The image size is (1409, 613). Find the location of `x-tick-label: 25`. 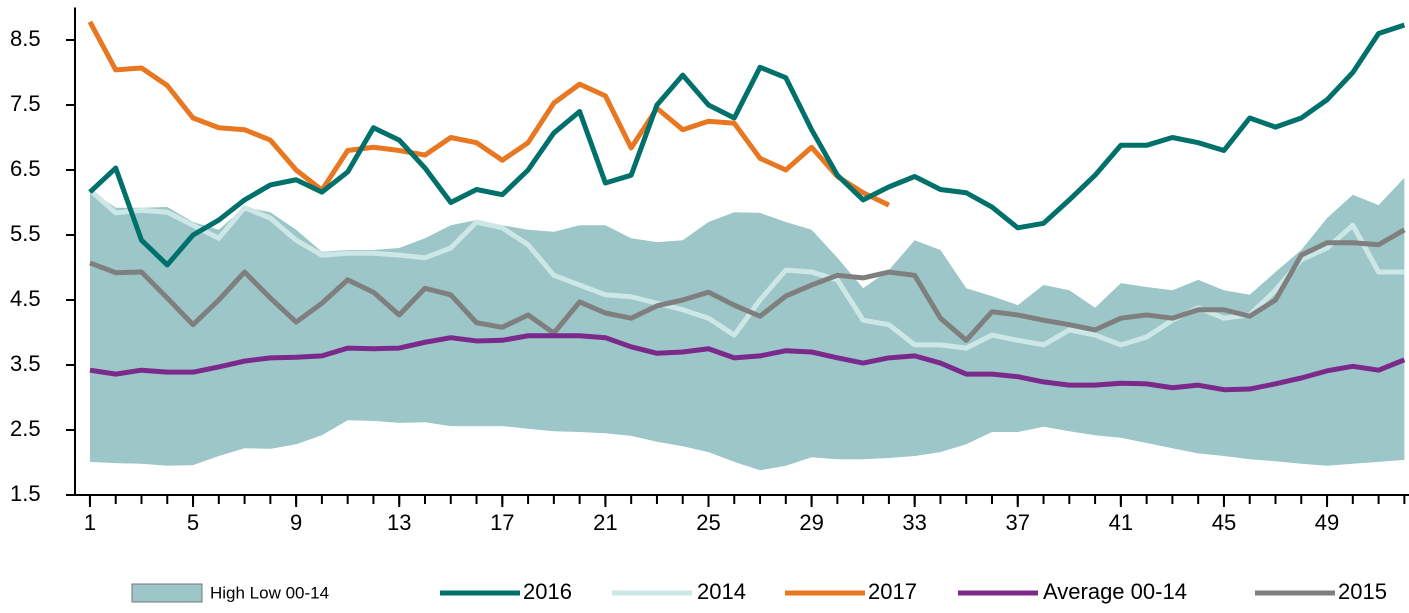

x-tick-label: 25 is located at coordinates (708, 522).